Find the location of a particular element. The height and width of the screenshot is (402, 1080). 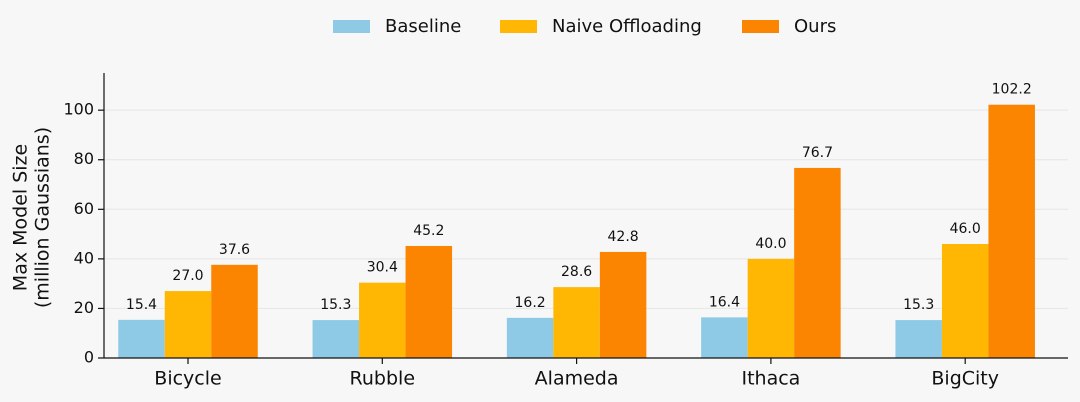

value-label: 102.2 is located at coordinates (1012, 90).